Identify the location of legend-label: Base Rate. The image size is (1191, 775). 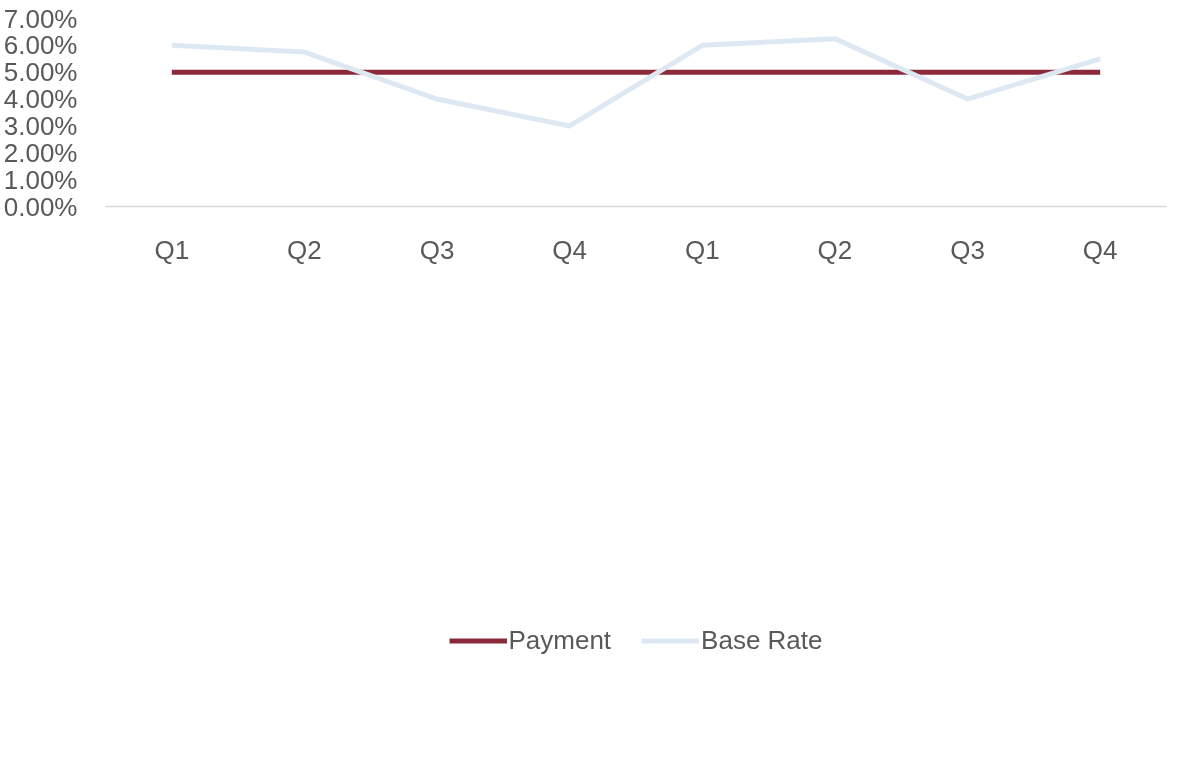
(762, 640).